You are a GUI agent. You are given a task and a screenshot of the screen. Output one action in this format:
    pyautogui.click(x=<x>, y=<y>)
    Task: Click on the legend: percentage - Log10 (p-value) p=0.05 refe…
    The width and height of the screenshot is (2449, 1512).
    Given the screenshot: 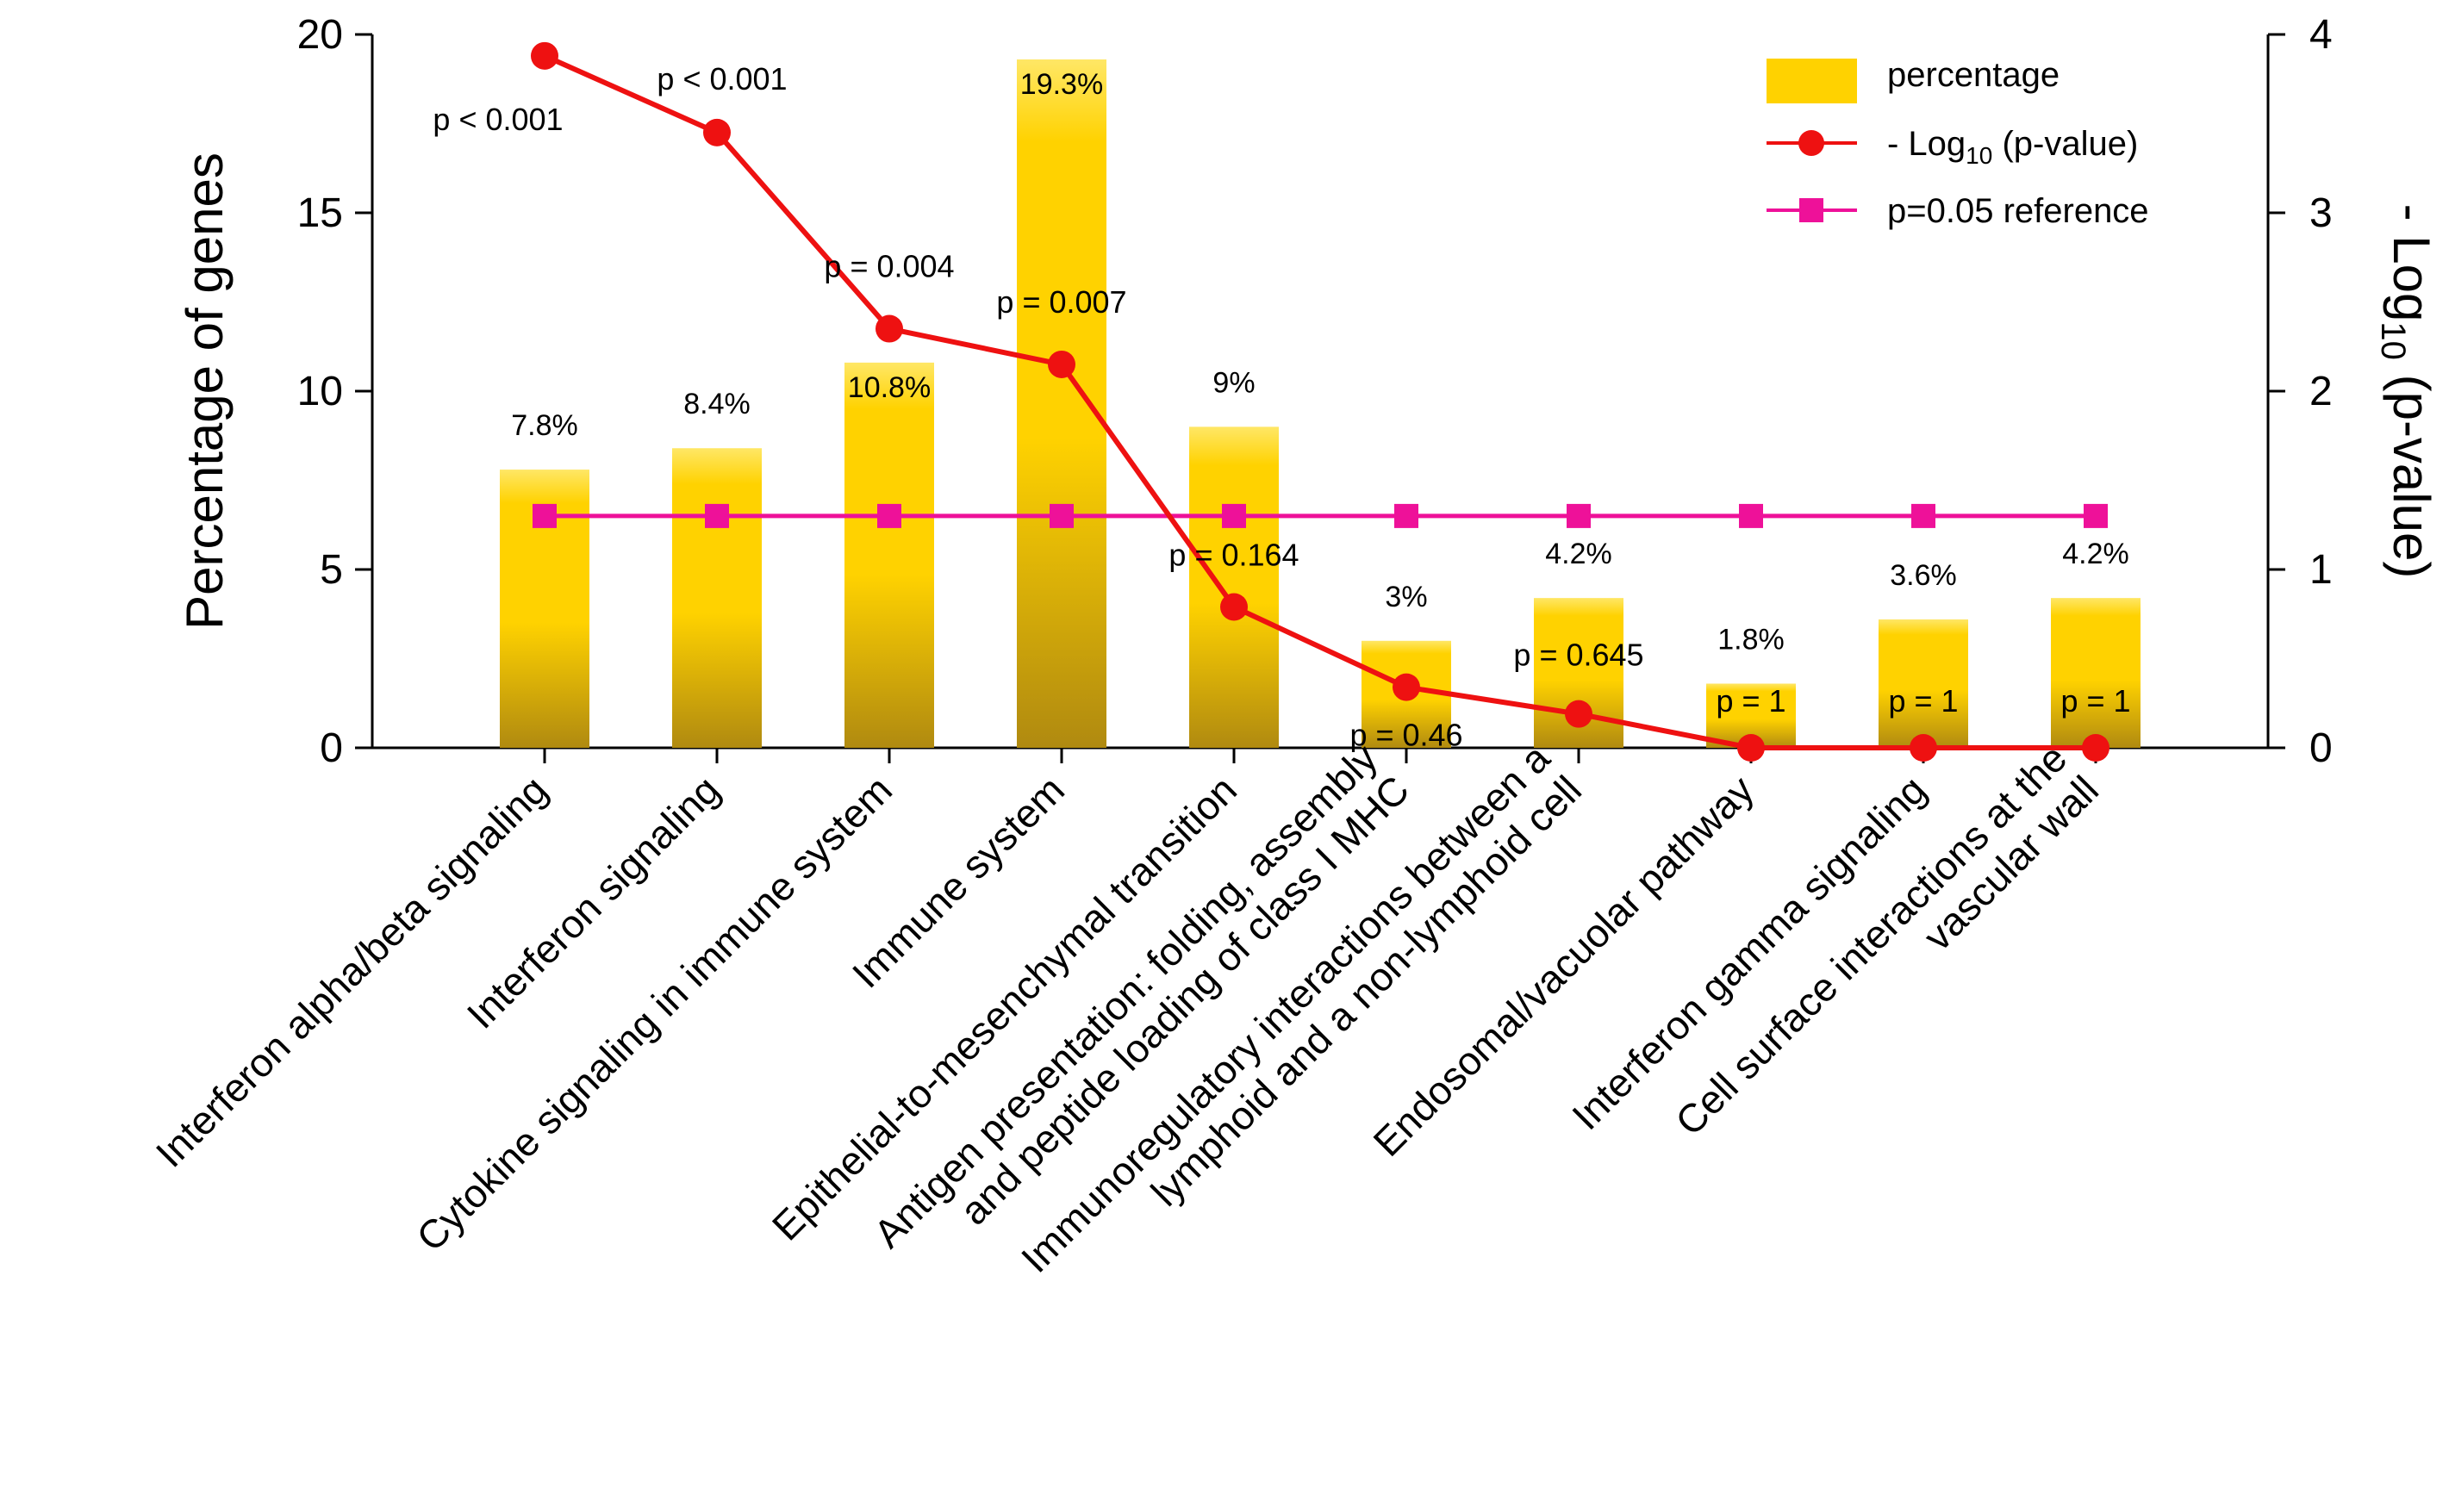 What is the action you would take?
    pyautogui.click(x=1958, y=143)
    